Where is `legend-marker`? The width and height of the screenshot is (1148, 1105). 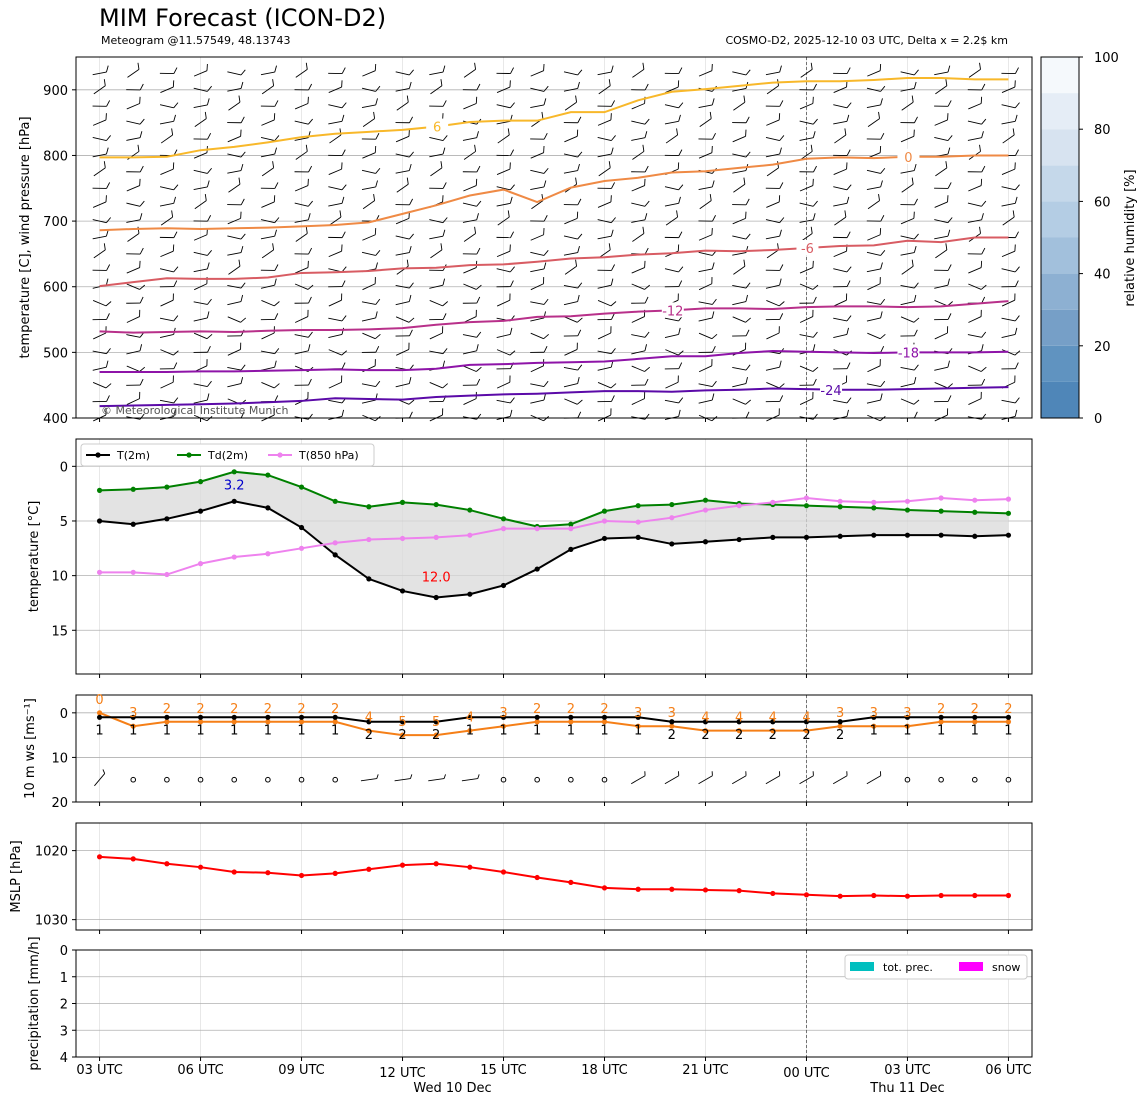
legend-marker is located at coordinates (98, 455).